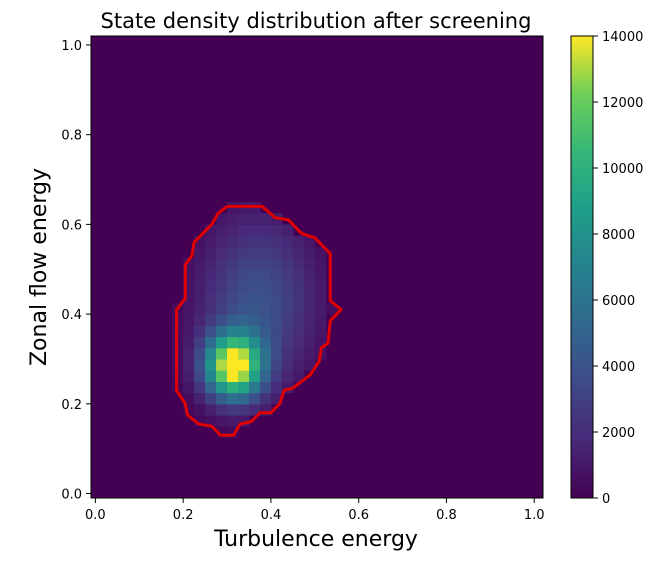 Image resolution: width=657 pixels, height=568 pixels. What do you see at coordinates (95, 515) in the screenshot?
I see `x-tick-label: 0.0` at bounding box center [95, 515].